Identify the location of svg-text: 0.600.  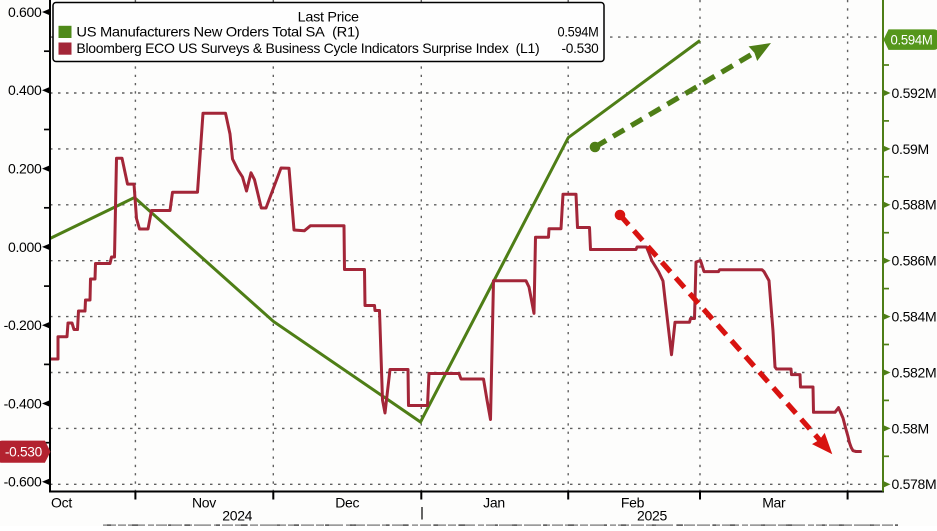
(25, 12).